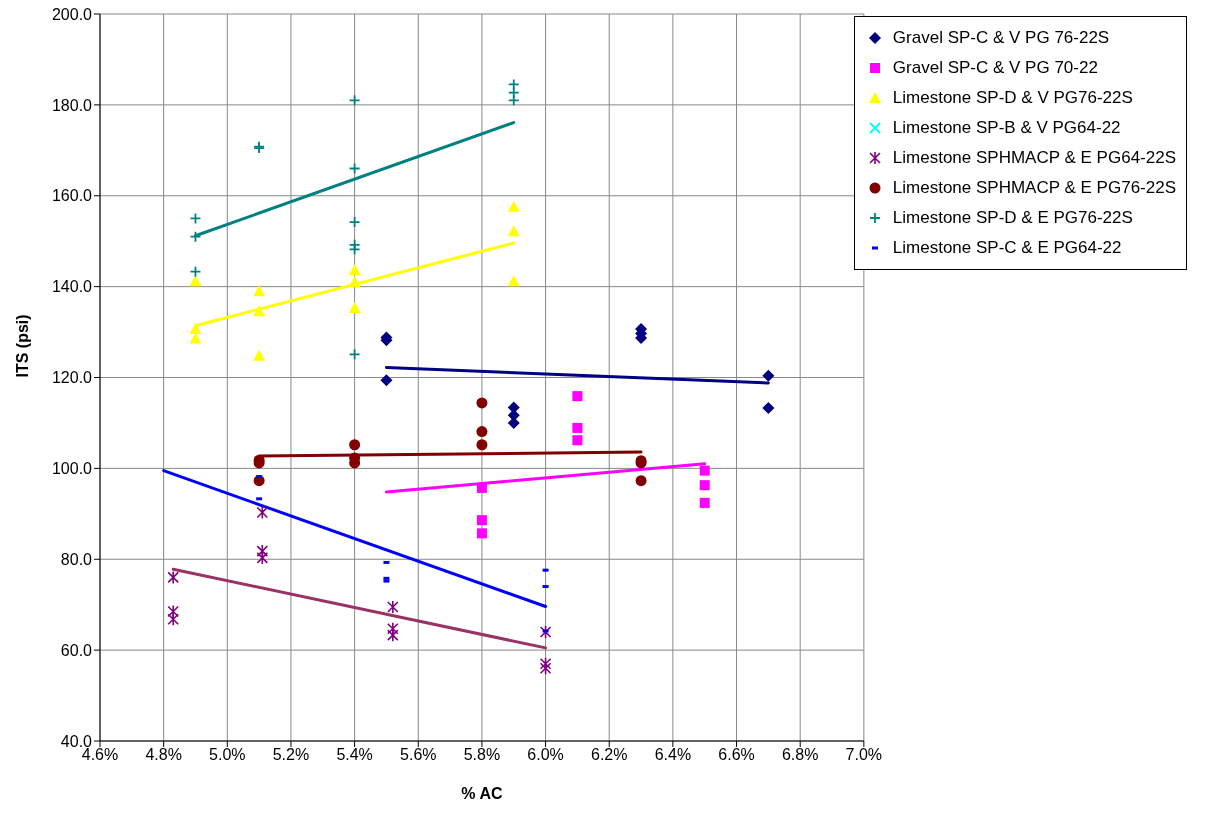 The width and height of the screenshot is (1225, 816). I want to click on x-tick-label: 6.4%, so click(673, 755).